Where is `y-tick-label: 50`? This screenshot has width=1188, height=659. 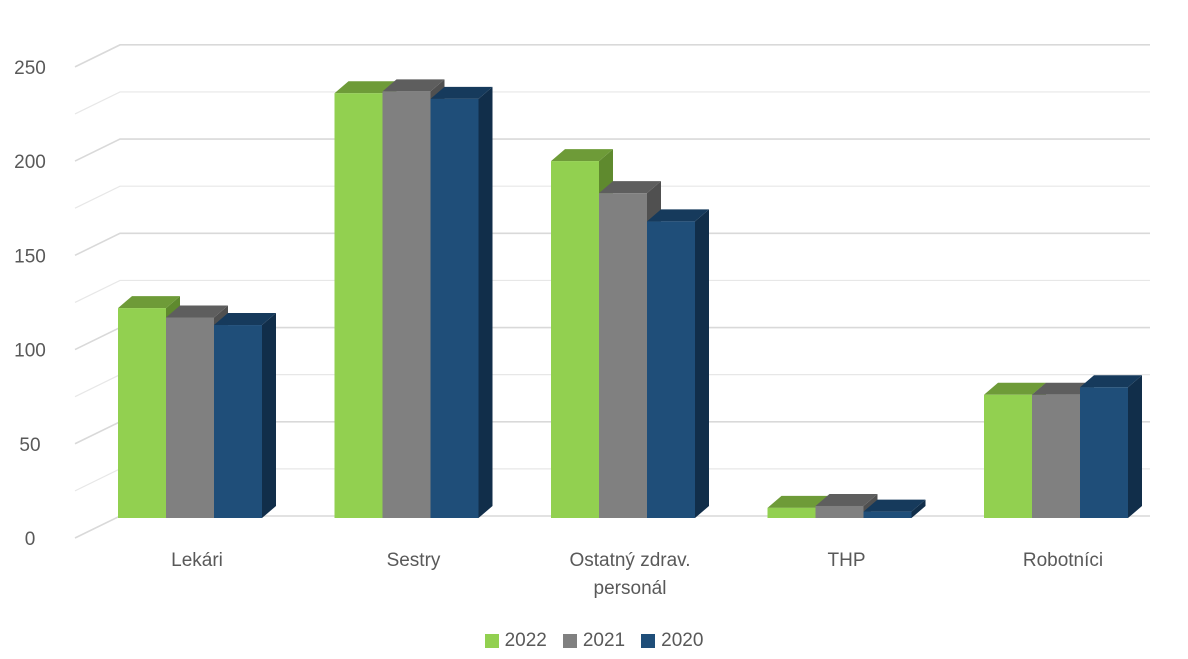
y-tick-label: 50 is located at coordinates (29, 445).